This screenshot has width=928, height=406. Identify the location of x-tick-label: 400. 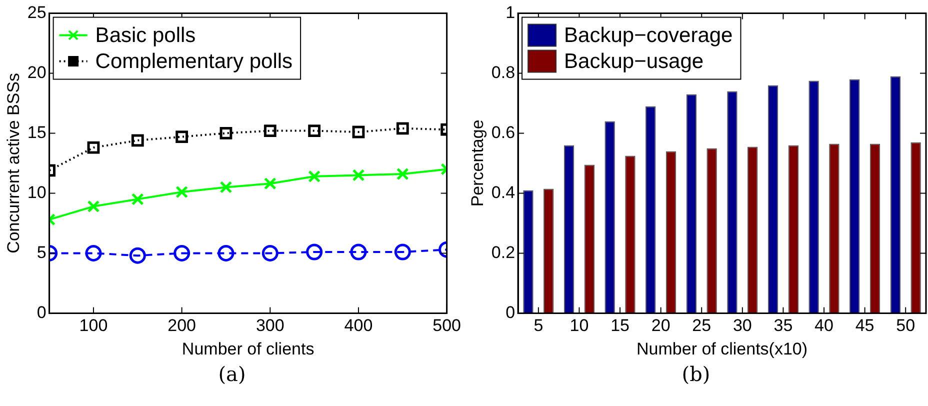
(358, 326).